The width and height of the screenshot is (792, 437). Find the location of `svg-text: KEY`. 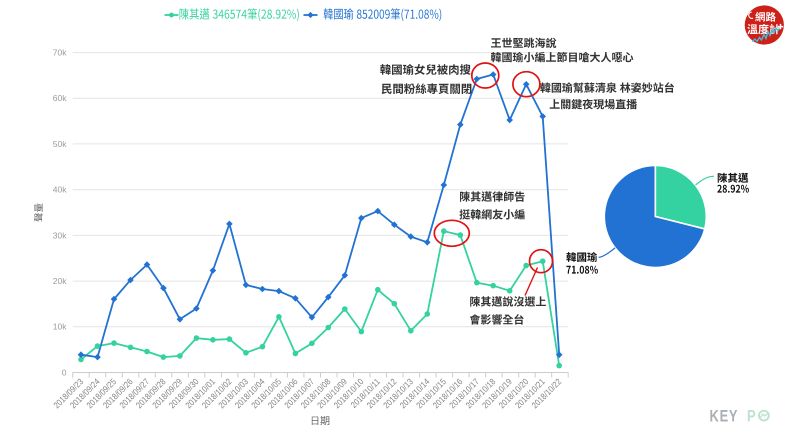

svg-text: KEY is located at coordinates (724, 417).